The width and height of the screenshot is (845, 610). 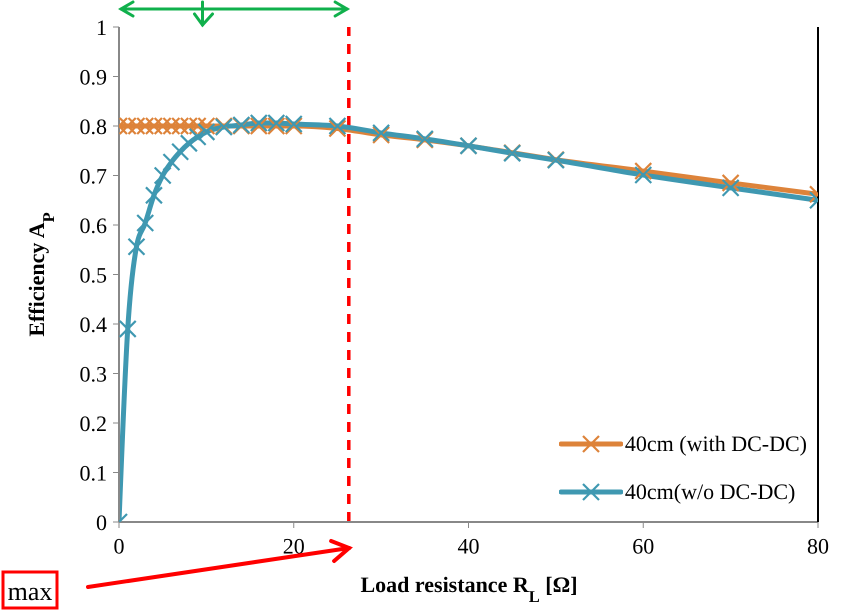 I want to click on y-tick-label: 0.7, so click(x=93, y=175).